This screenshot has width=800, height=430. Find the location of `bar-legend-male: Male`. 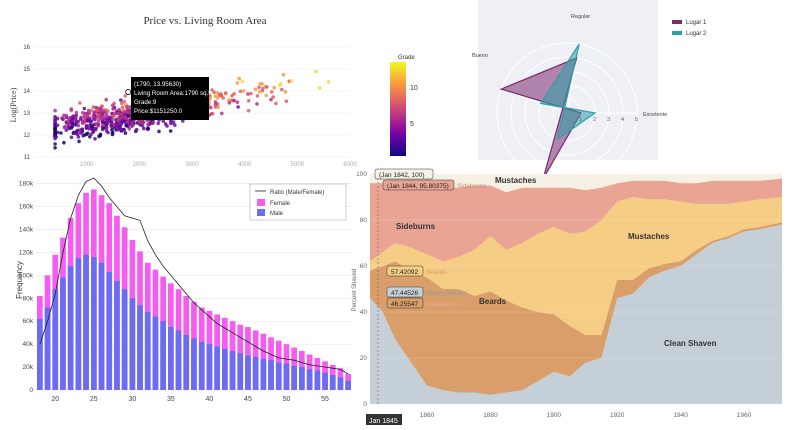

bar-legend-male: Male is located at coordinates (277, 214).